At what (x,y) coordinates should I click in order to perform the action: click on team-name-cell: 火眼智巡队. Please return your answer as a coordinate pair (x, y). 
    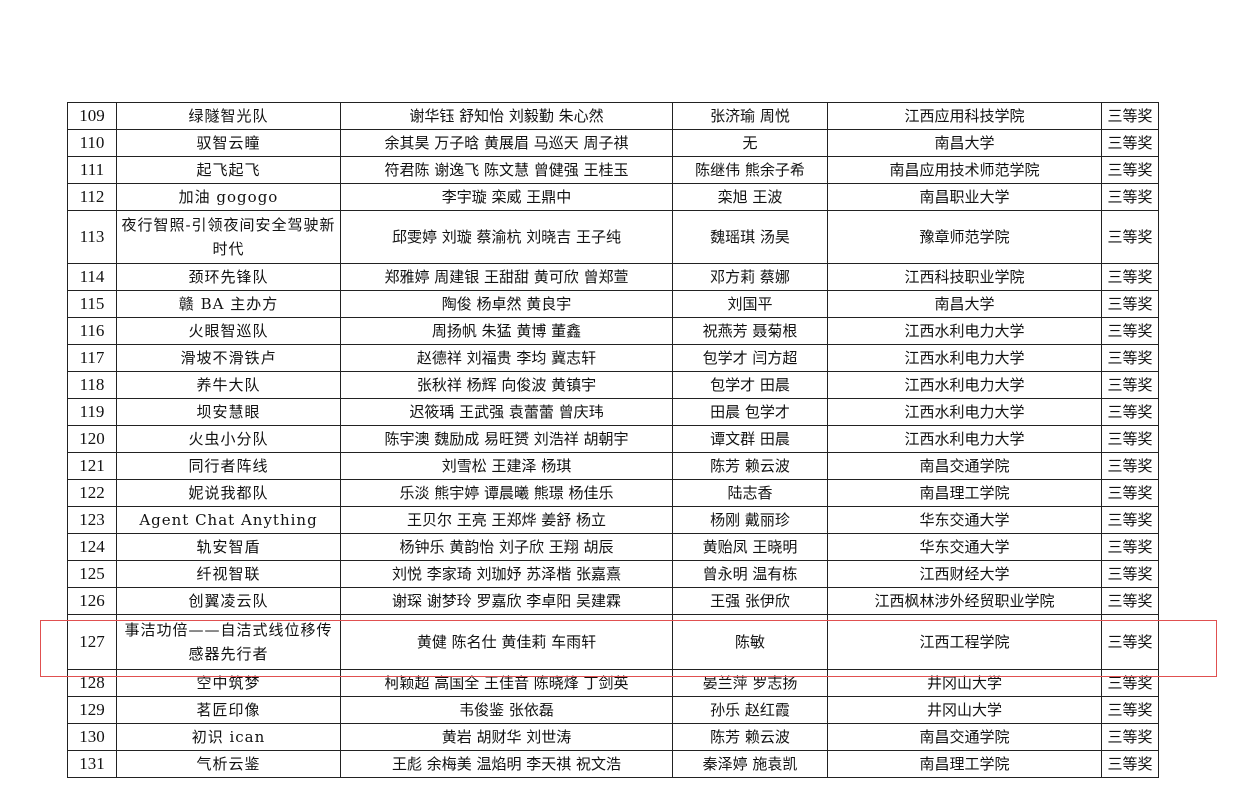
    Looking at the image, I should click on (228, 331).